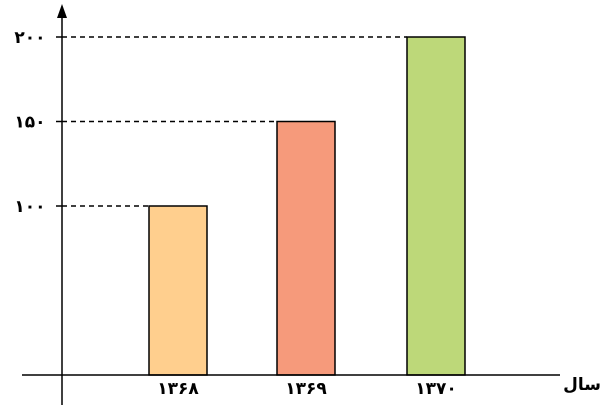 This screenshot has height=408, width=601. I want to click on x-tick-label: ۱۳۶۹, so click(306, 389).